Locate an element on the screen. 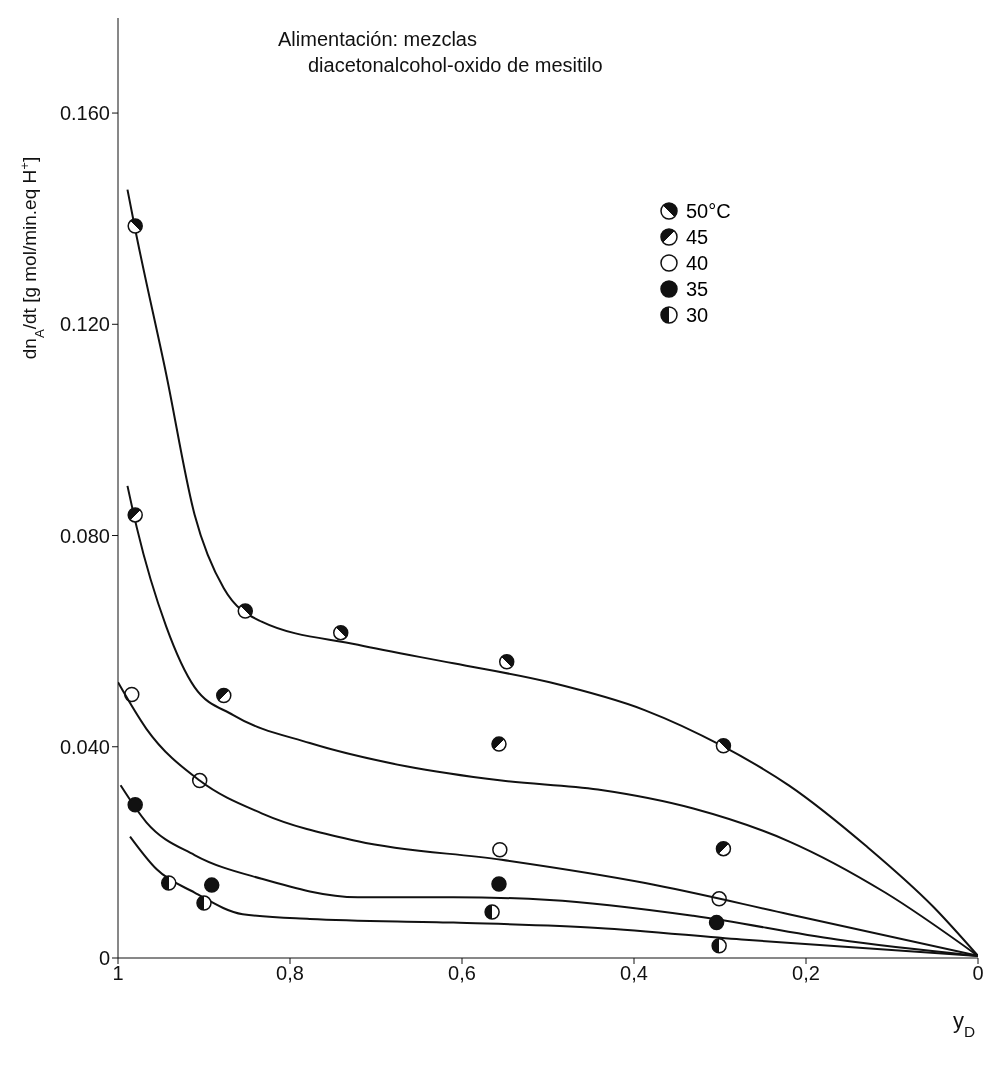  legend-label: 45 is located at coordinates (697, 237).